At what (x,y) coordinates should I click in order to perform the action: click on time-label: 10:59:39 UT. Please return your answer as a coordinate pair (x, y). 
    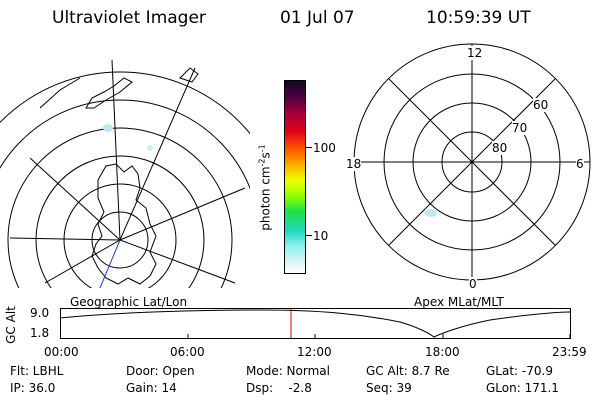
    Looking at the image, I should click on (478, 18).